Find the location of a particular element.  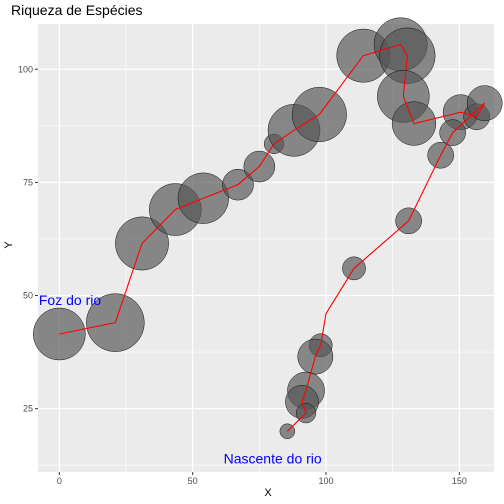

x-tick-label: 100 is located at coordinates (325, 481).